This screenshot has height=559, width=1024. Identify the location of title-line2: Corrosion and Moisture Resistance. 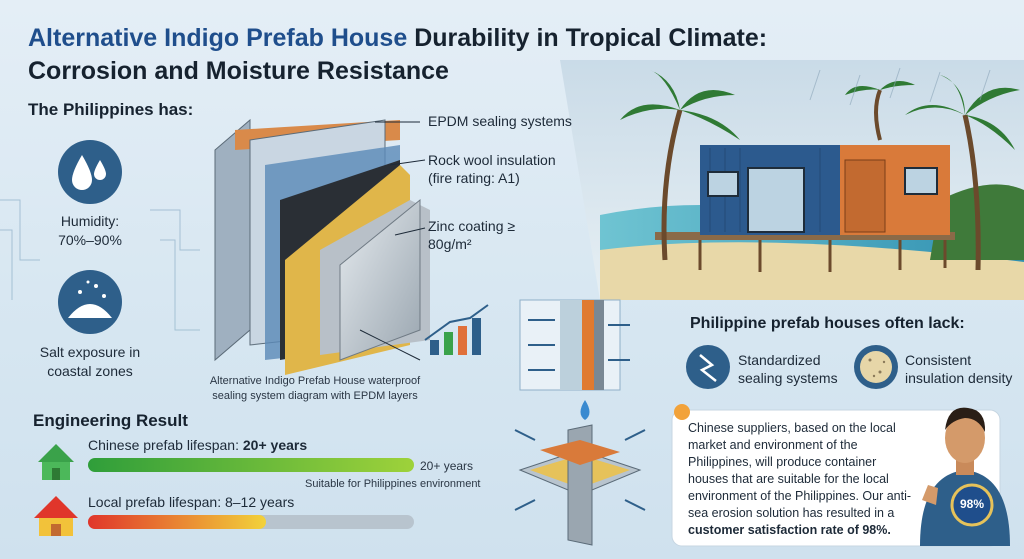
(238, 71).